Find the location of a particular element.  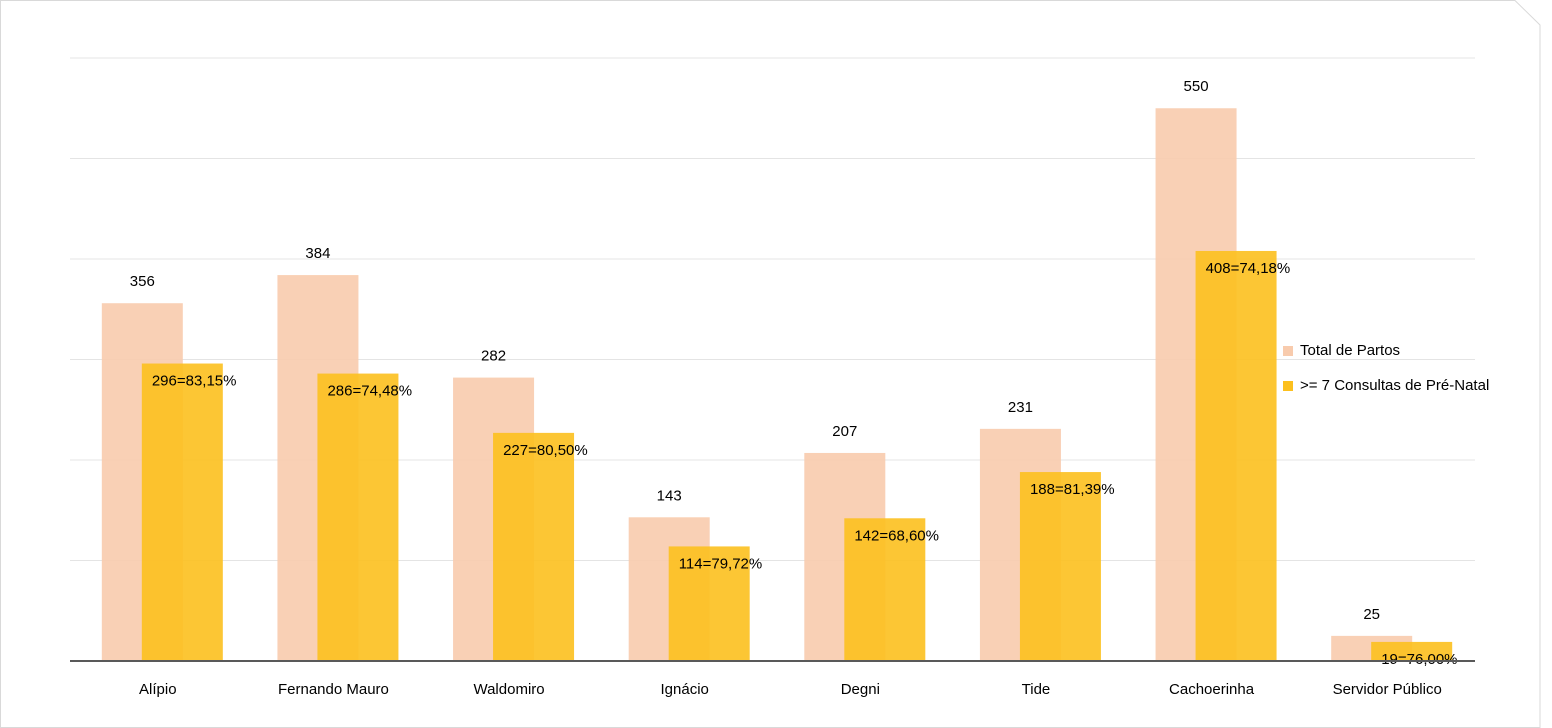

legend-label: >= 7 Consultas de Pré-Natal is located at coordinates (1394, 385).